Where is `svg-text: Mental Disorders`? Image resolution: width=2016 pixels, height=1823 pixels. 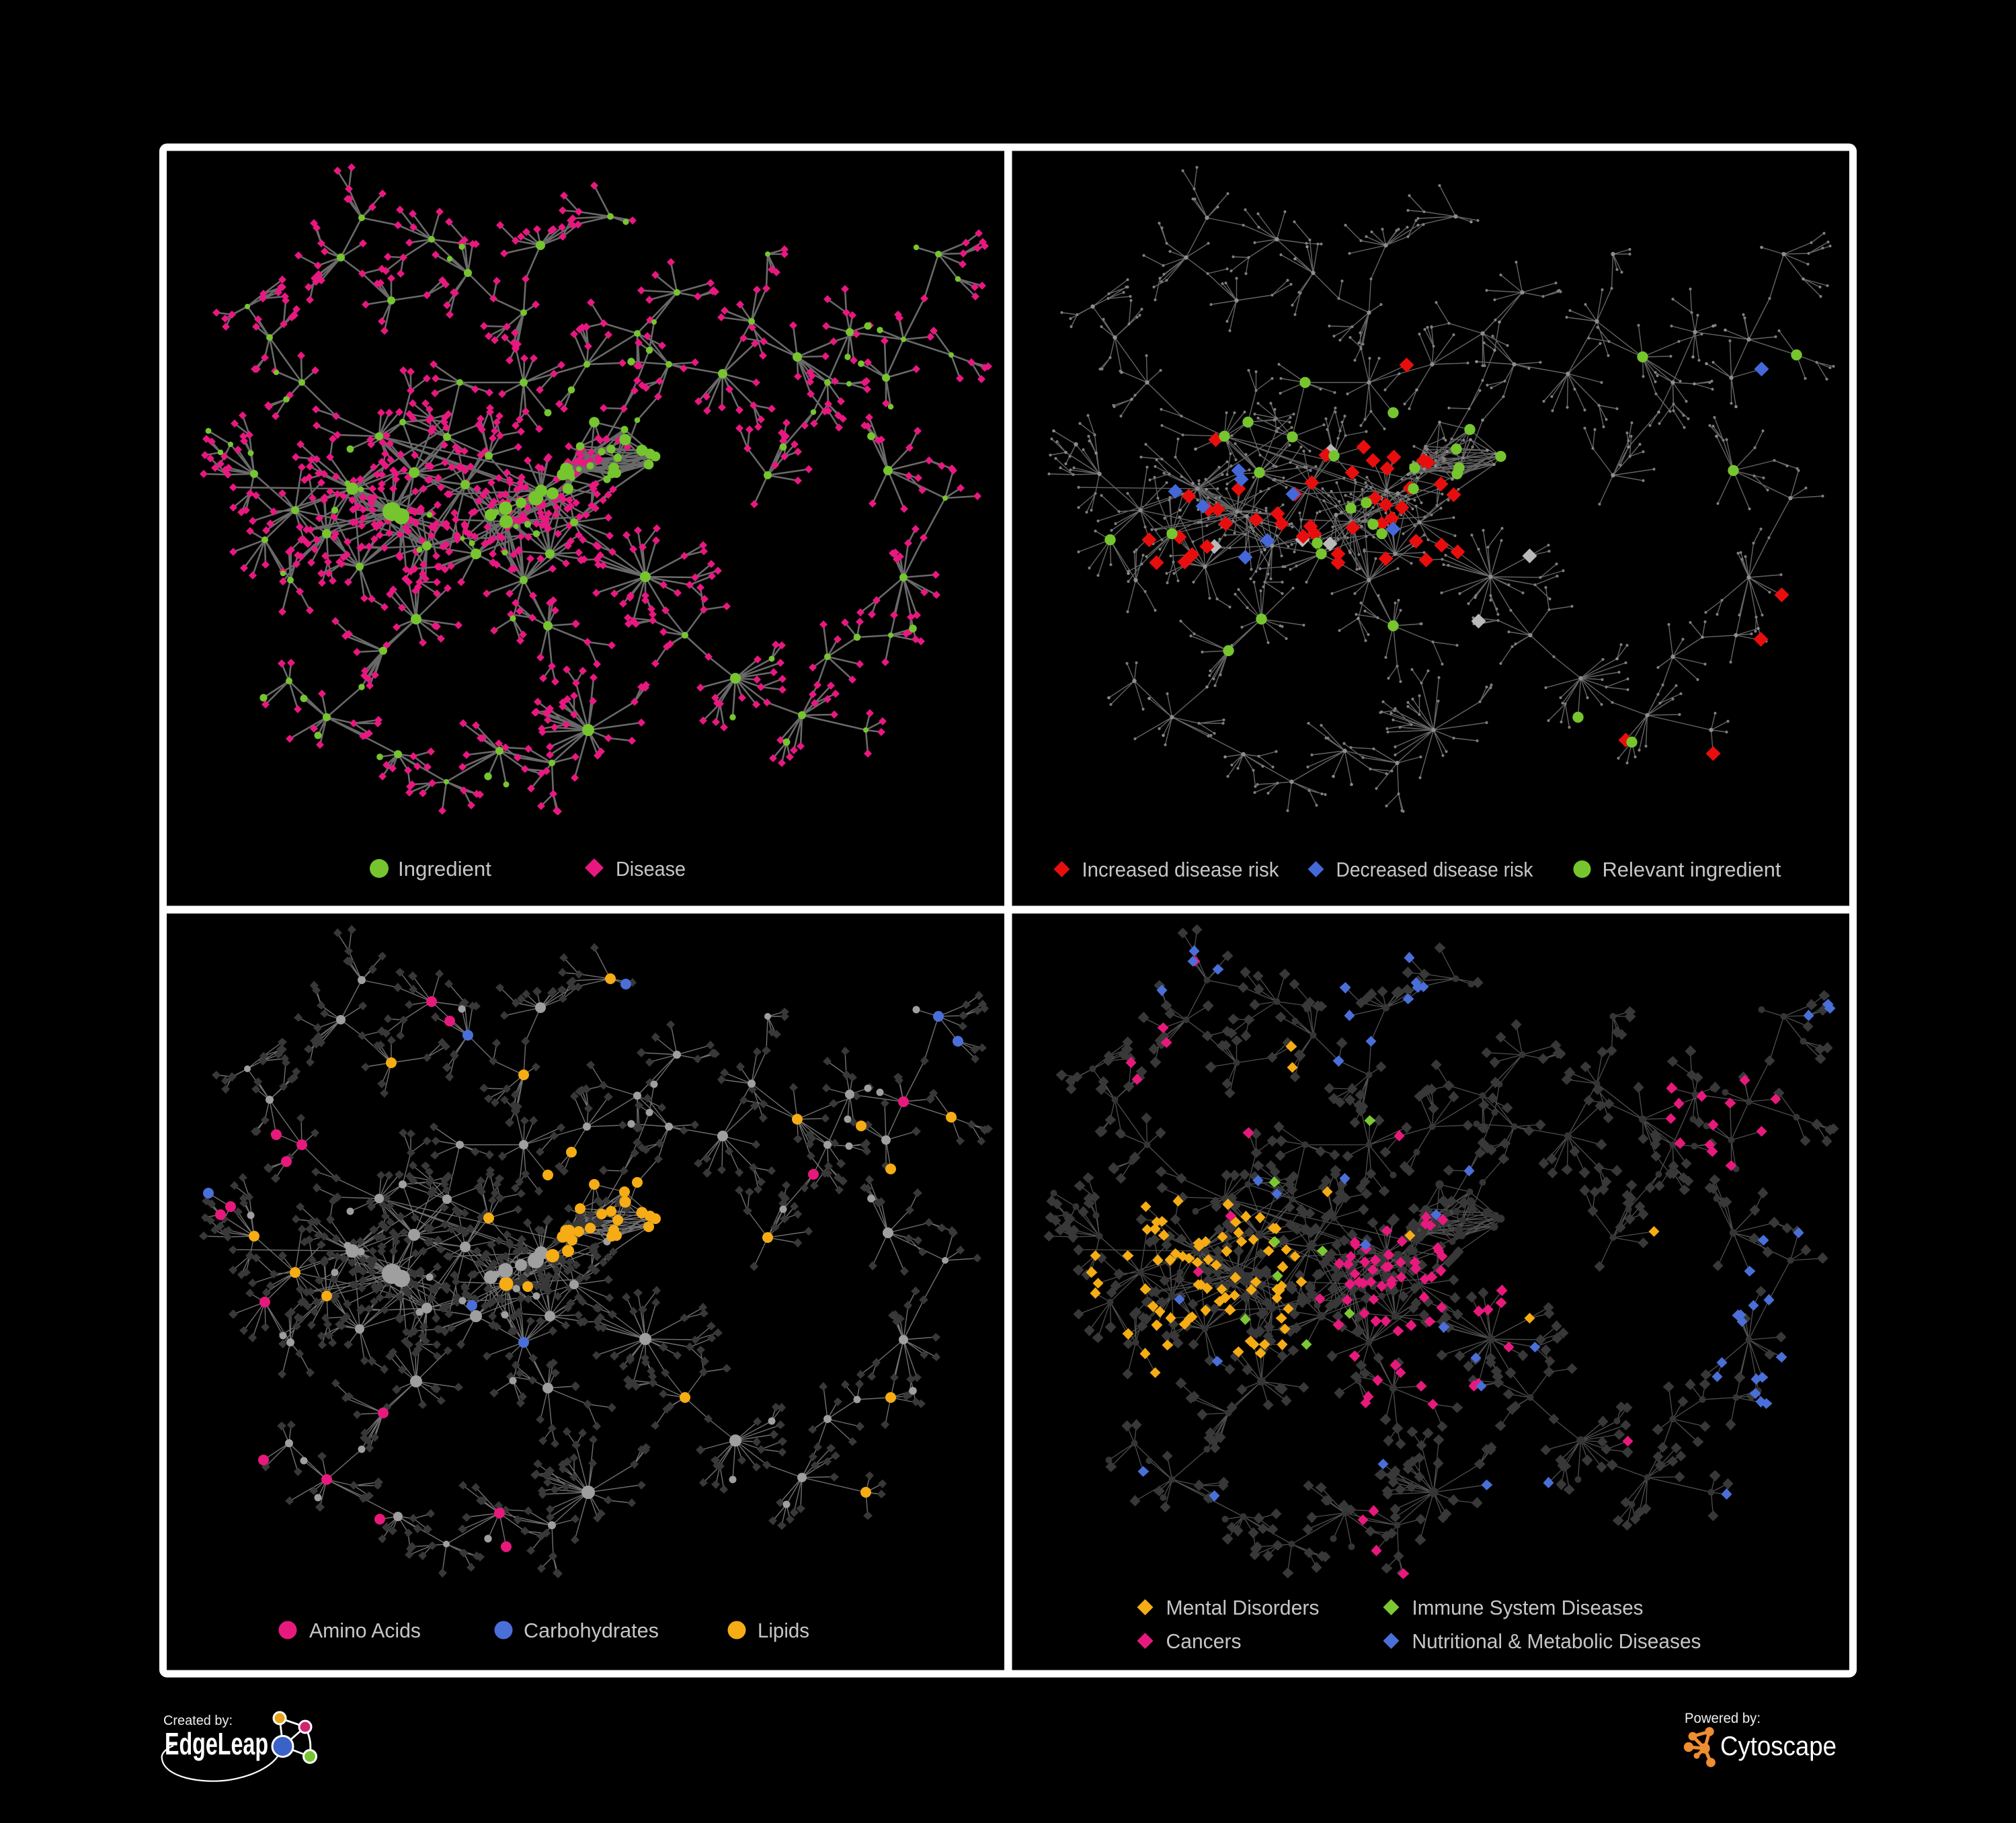
svg-text: Mental Disorders is located at coordinates (1243, 1607).